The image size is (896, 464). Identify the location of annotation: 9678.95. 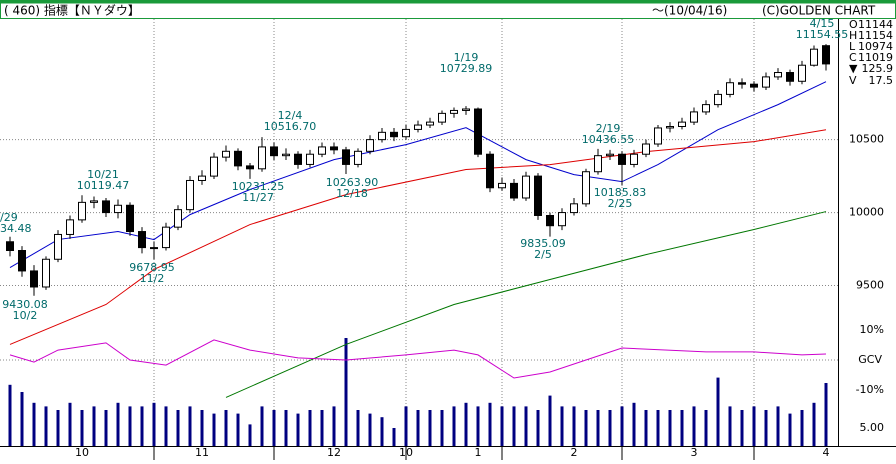
(152, 267).